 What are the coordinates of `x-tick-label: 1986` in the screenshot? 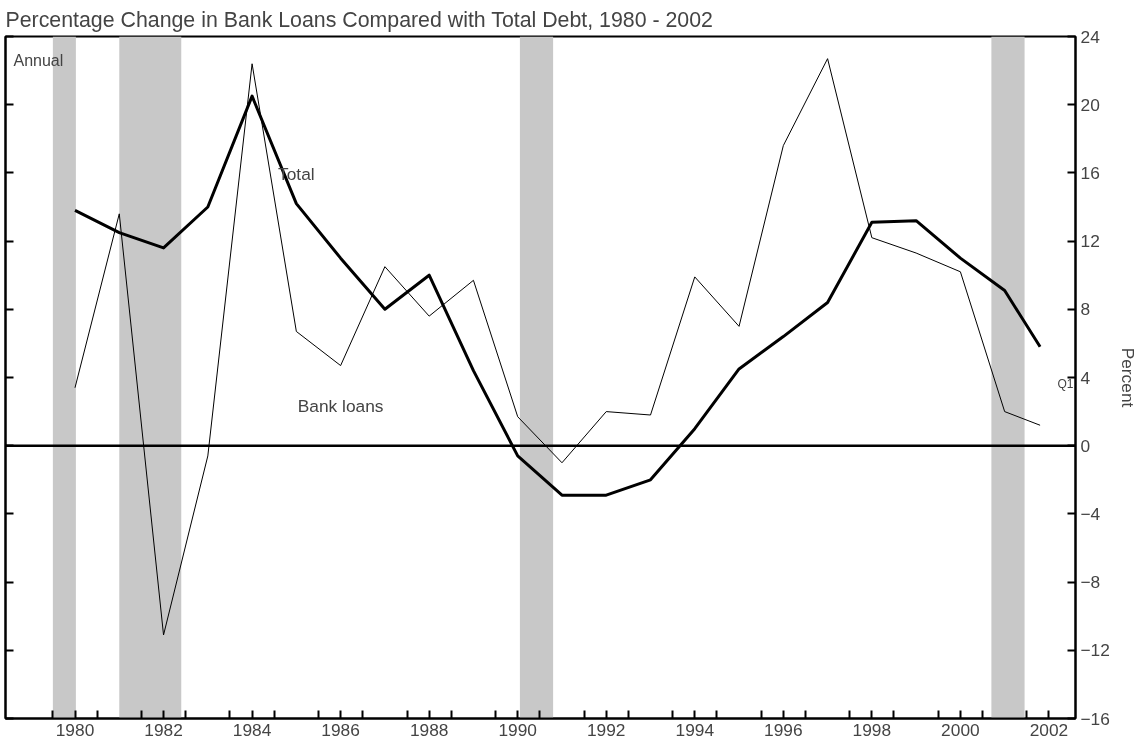 It's located at (340, 728).